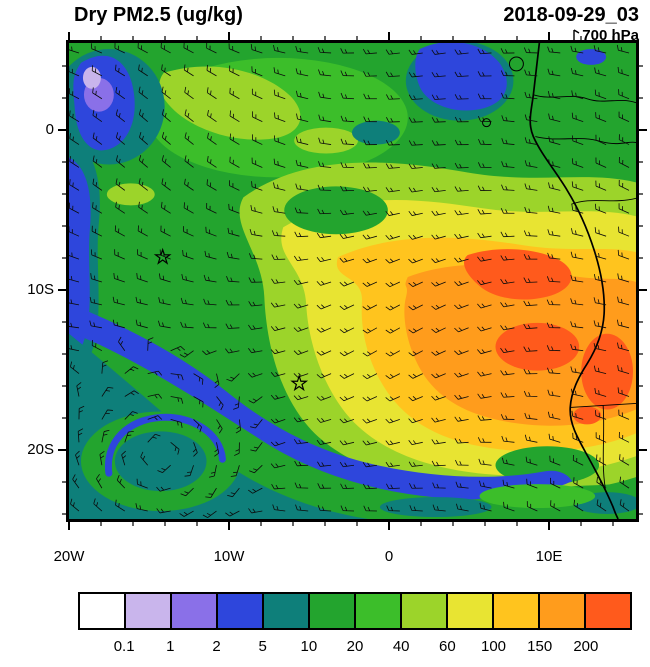  What do you see at coordinates (309, 646) in the screenshot?
I see `colorbar-label: 10` at bounding box center [309, 646].